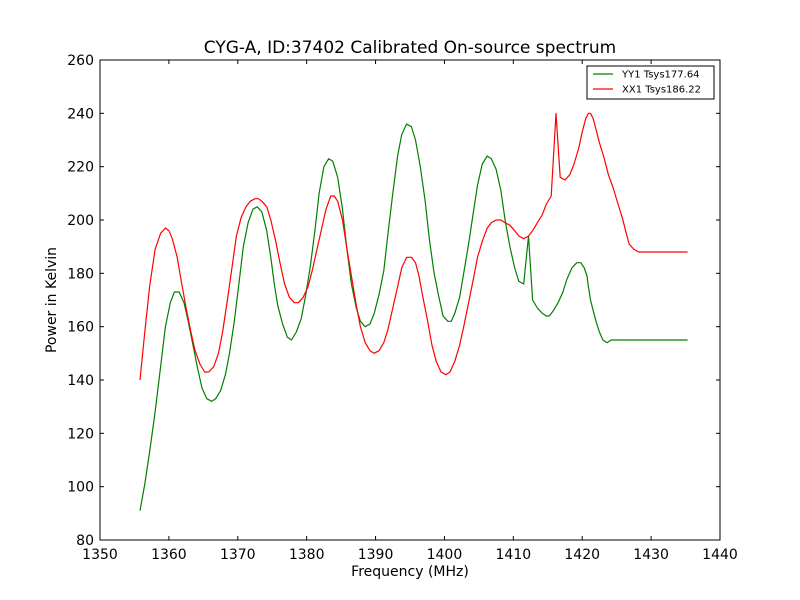 The image size is (800, 600). I want to click on x-tick-label: 1360, so click(169, 555).